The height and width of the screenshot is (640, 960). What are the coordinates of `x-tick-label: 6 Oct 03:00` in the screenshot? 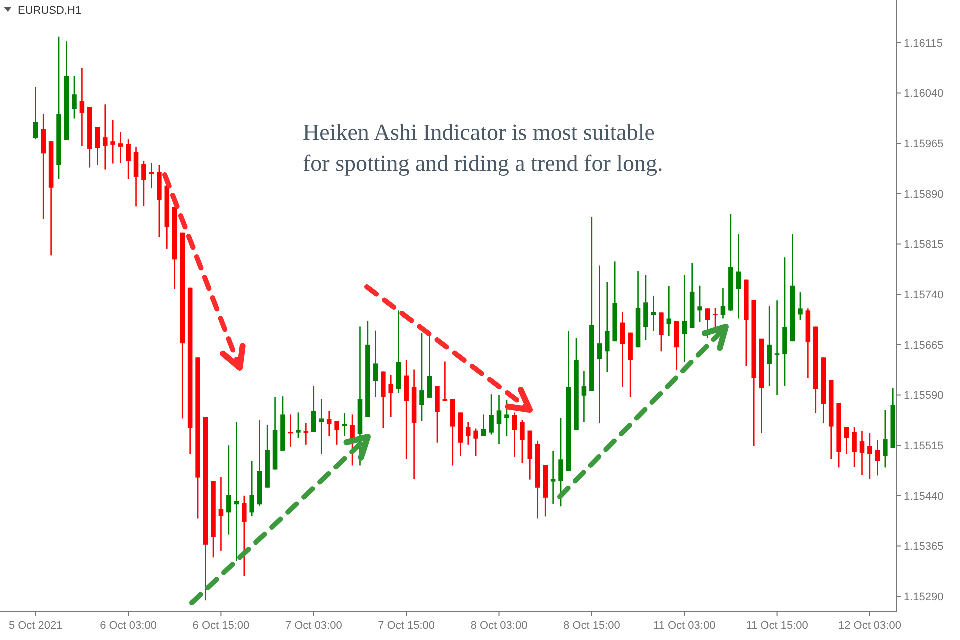 It's located at (128, 626).